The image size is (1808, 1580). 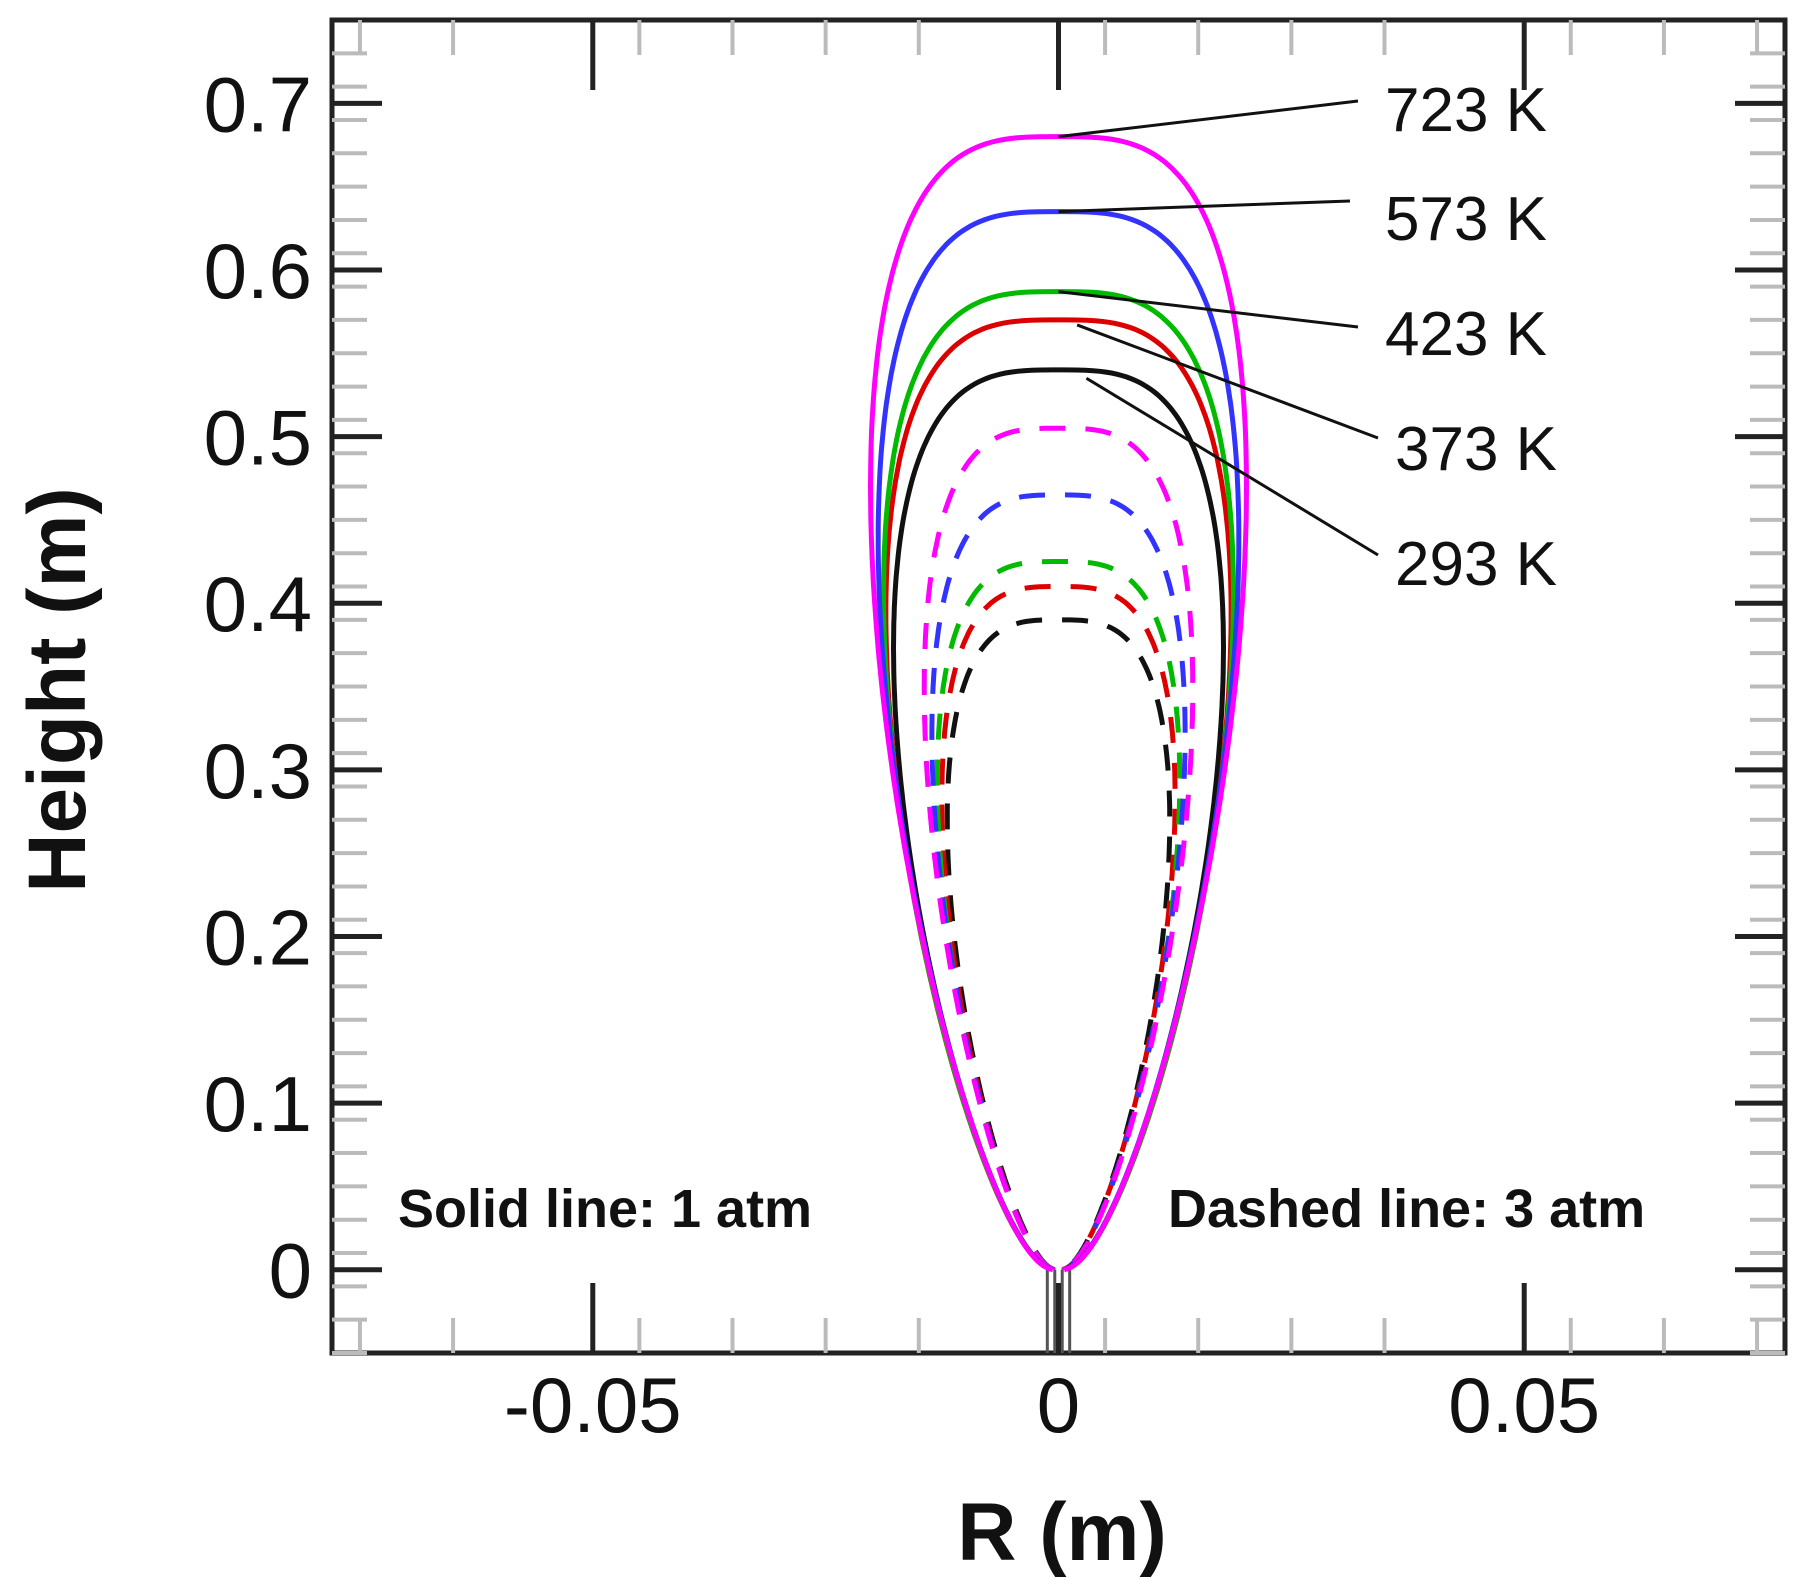 I want to click on y-axis-title: Height (m), so click(x=57, y=689).